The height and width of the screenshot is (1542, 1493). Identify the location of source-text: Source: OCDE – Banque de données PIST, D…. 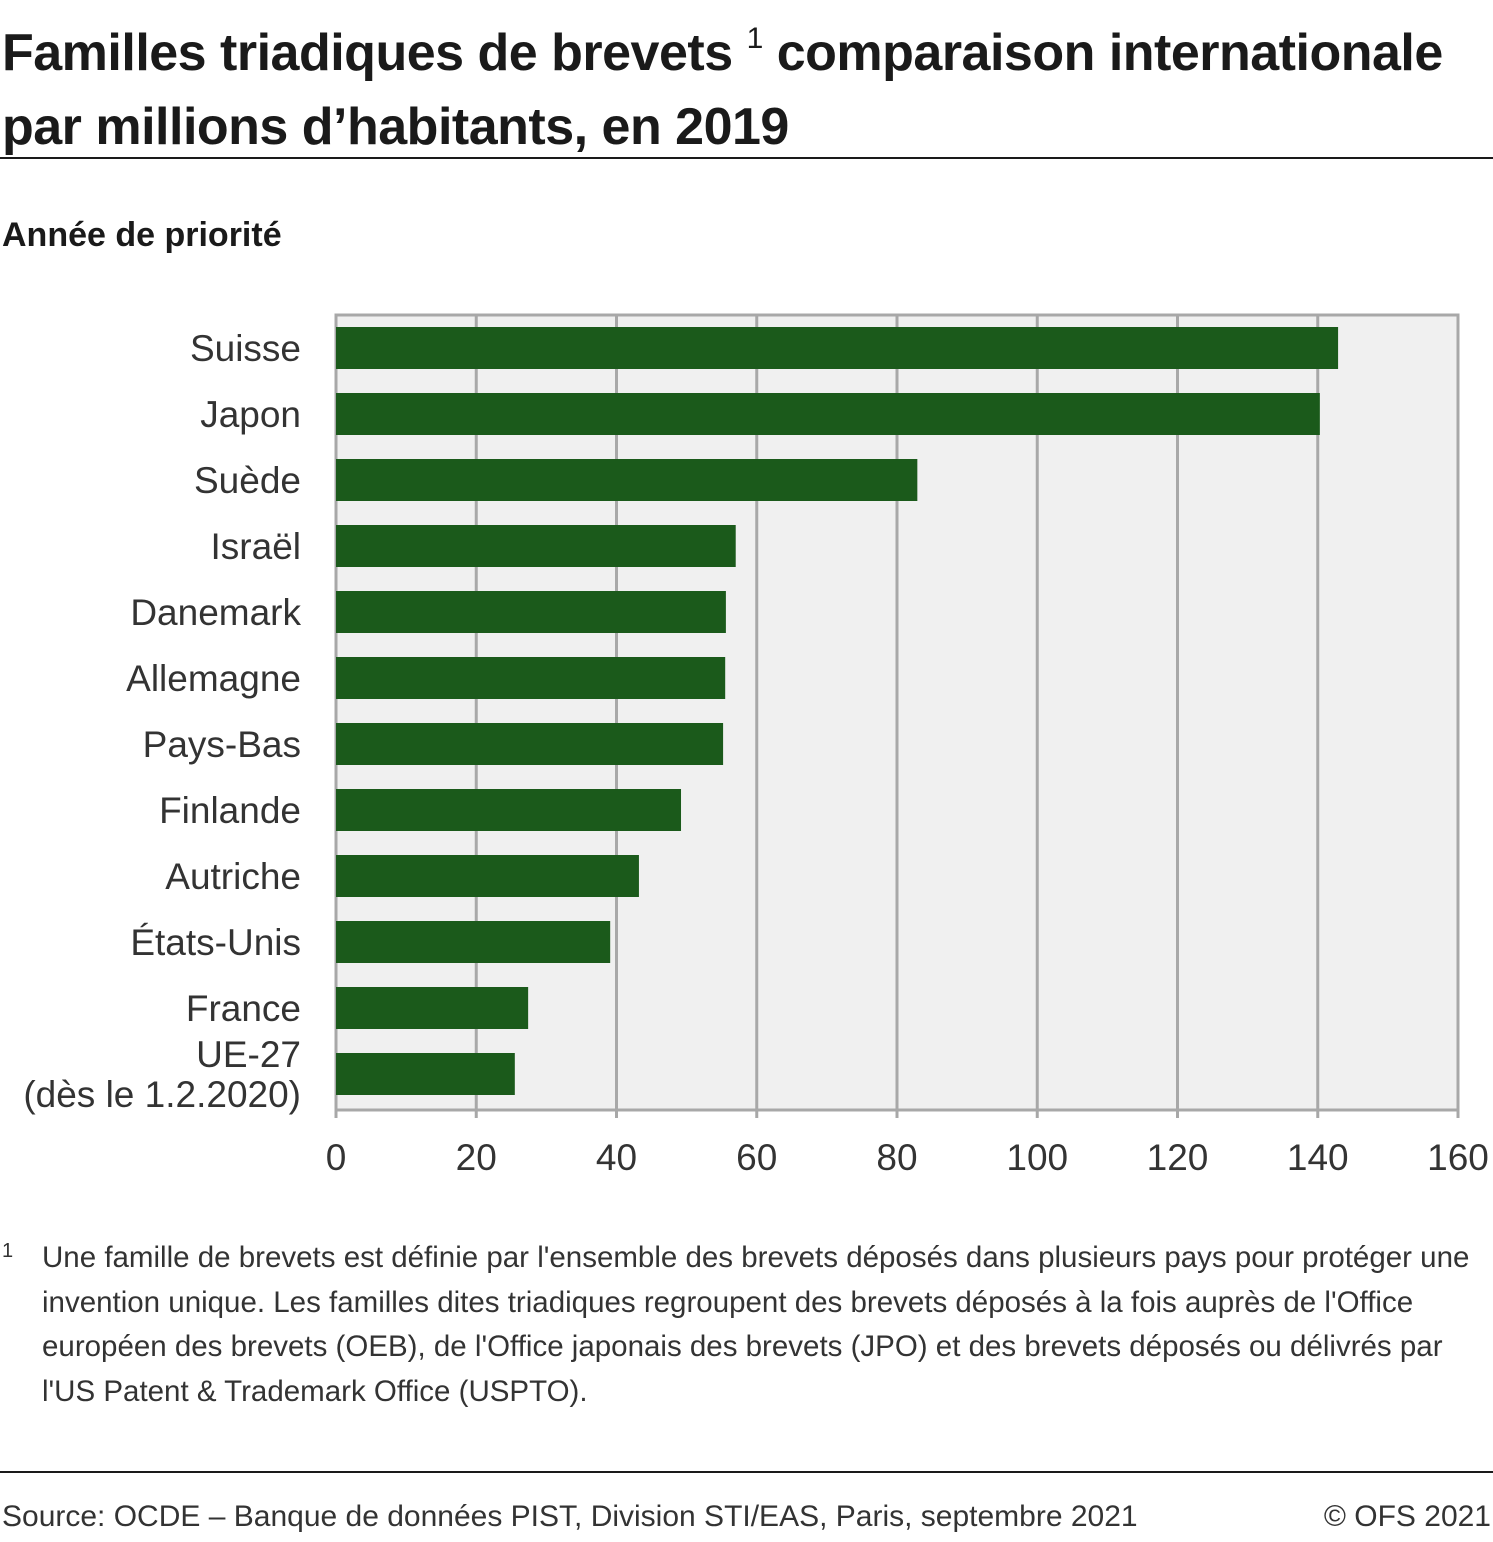
(570, 1516).